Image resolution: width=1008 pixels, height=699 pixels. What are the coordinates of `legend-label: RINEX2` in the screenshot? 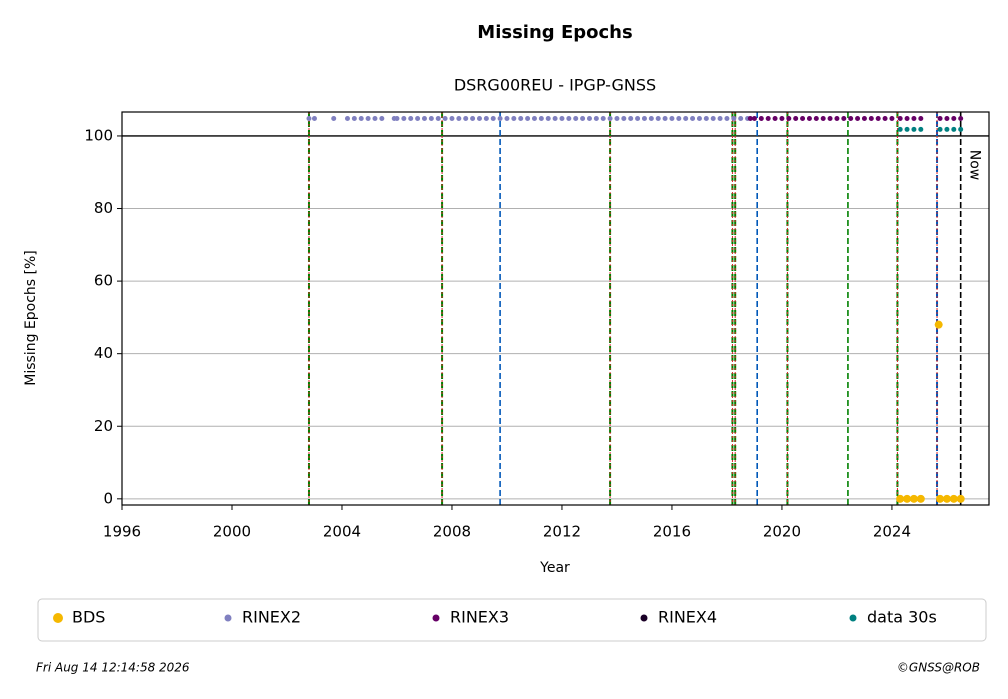 It's located at (271, 617).